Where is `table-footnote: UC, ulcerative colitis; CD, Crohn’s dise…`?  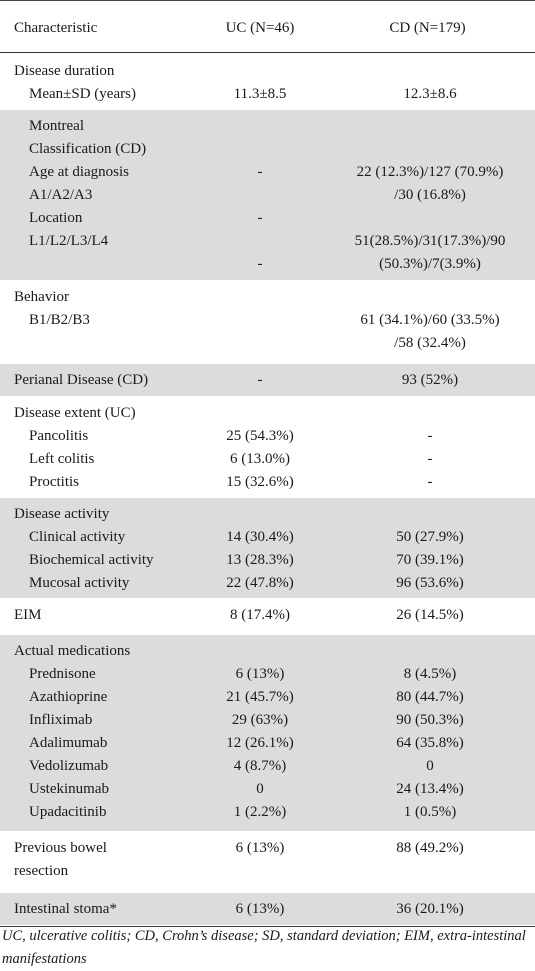
table-footnote: UC, ulcerative colitis; CD, Crohn’s dise… is located at coordinates (264, 947).